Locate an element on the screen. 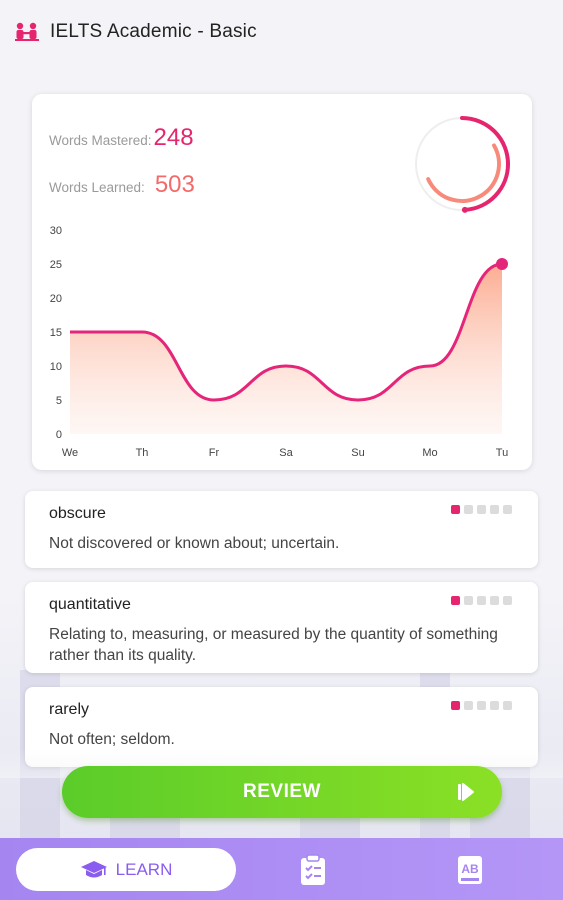 This screenshot has height=900, width=563. ab-book-icon: AB is located at coordinates (470, 870).